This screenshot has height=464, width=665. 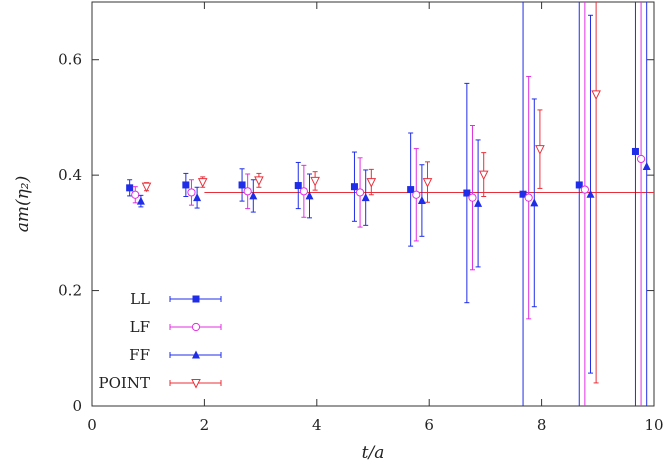 What do you see at coordinates (124, 383) in the screenshot?
I see `legend-label: POINT` at bounding box center [124, 383].